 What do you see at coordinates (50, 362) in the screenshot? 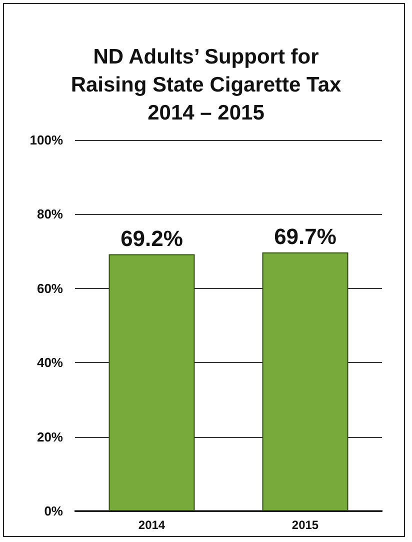
I see `y-tick-label: 40%` at bounding box center [50, 362].